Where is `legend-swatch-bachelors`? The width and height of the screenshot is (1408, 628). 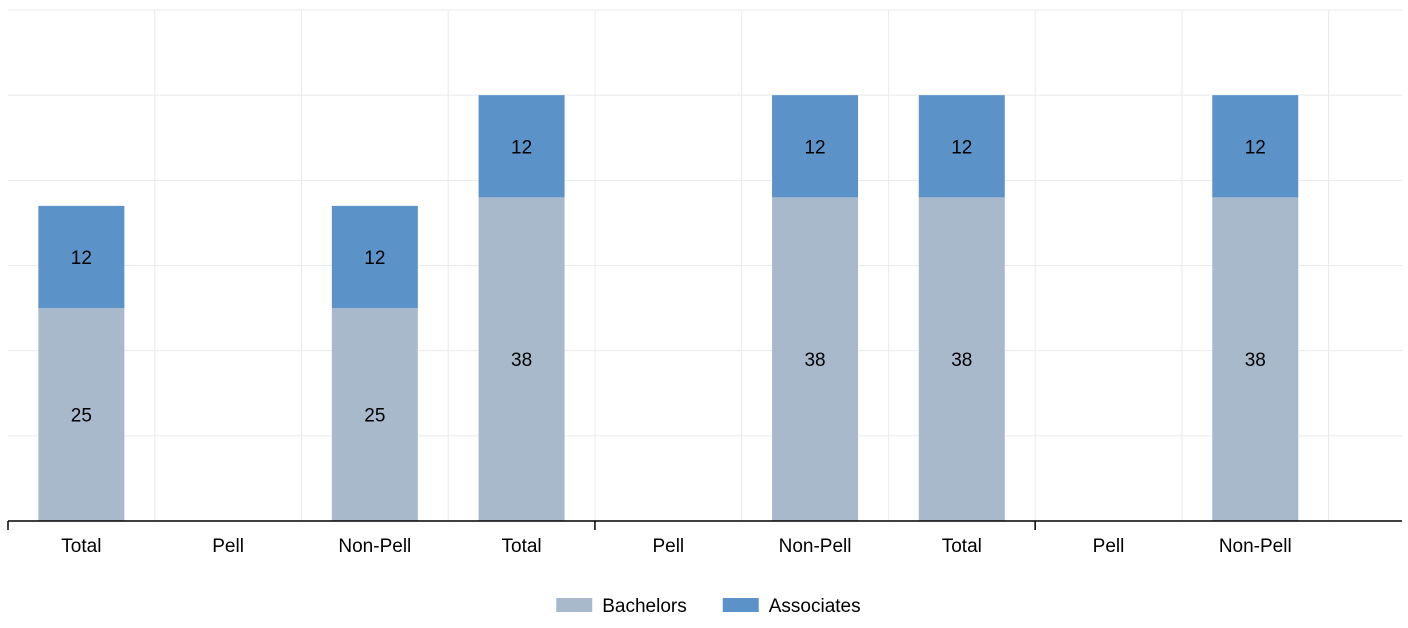
legend-swatch-bachelors is located at coordinates (574, 605).